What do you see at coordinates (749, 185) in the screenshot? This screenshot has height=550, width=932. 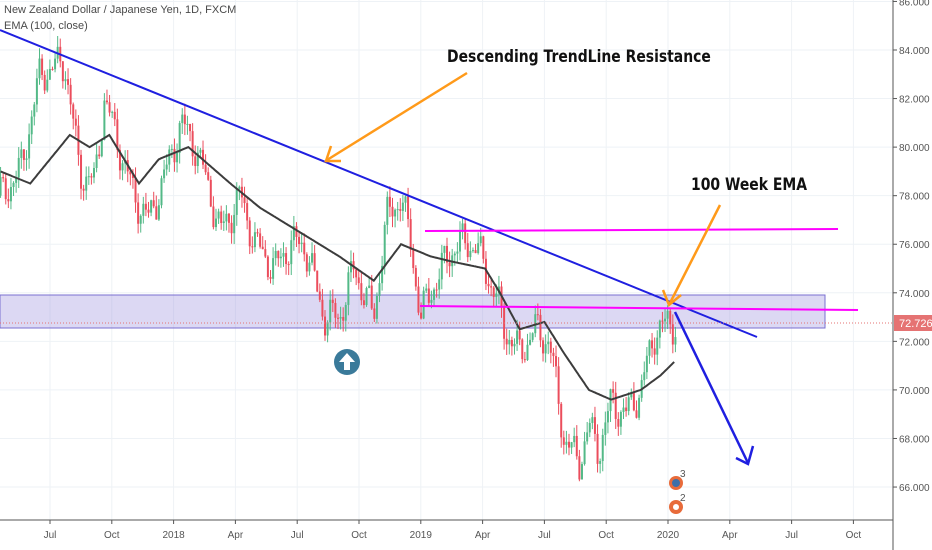 I see `ema-annotation: 100 Week EMA` at bounding box center [749, 185].